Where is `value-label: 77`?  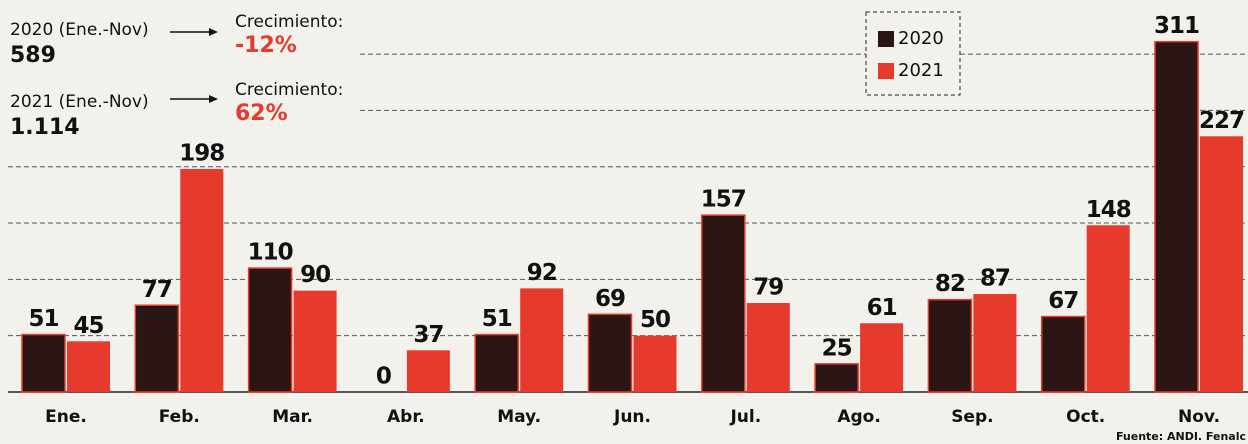 value-label: 77 is located at coordinates (157, 290).